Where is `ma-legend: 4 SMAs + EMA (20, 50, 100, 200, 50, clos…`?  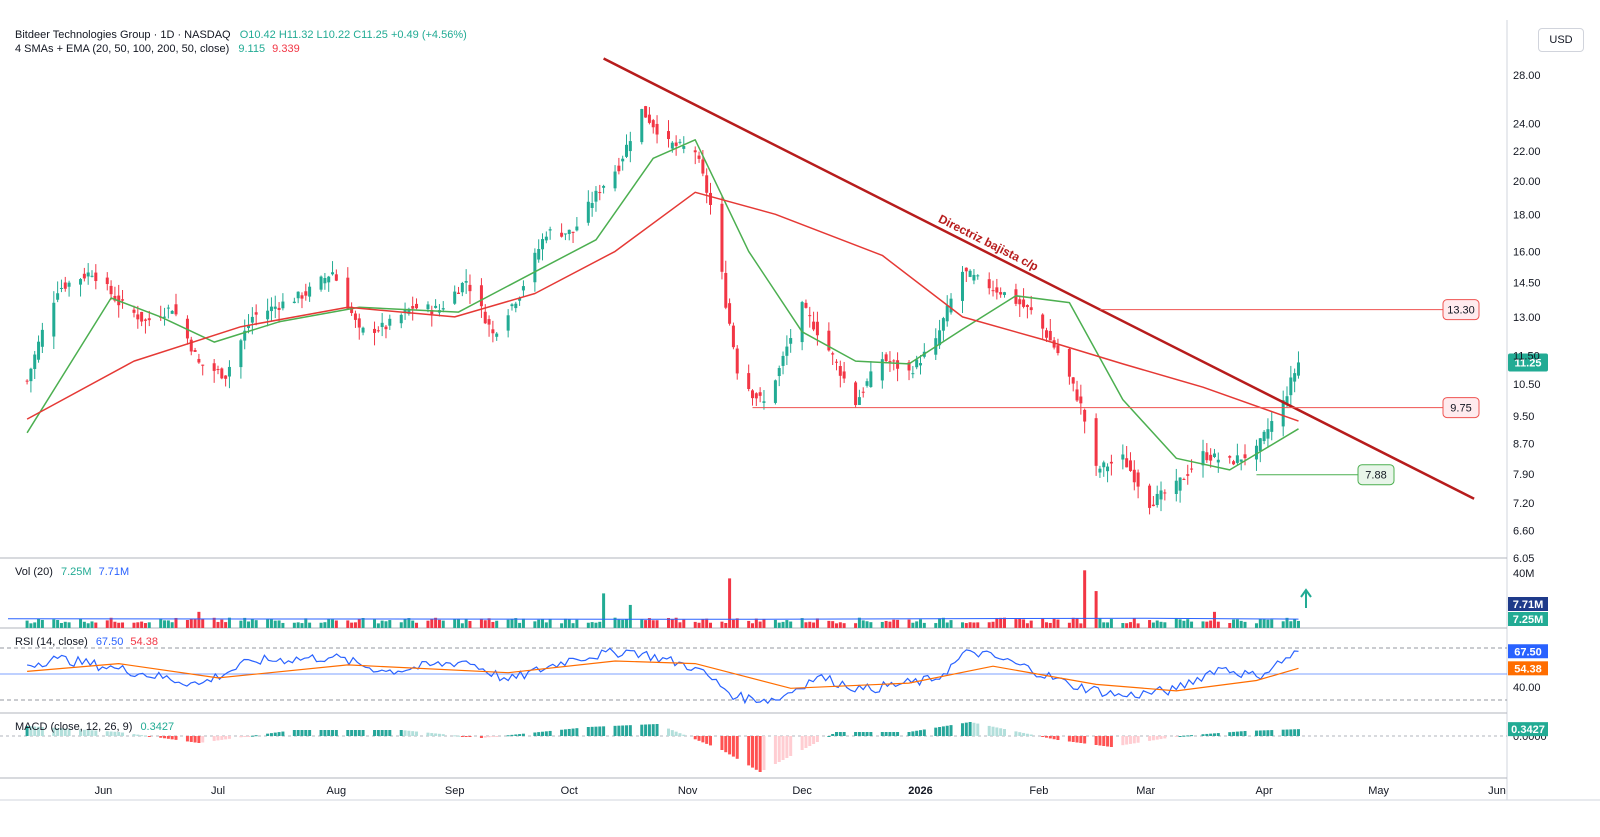
ma-legend: 4 SMAs + EMA (20, 50, 100, 200, 50, clos… is located at coordinates (157, 49).